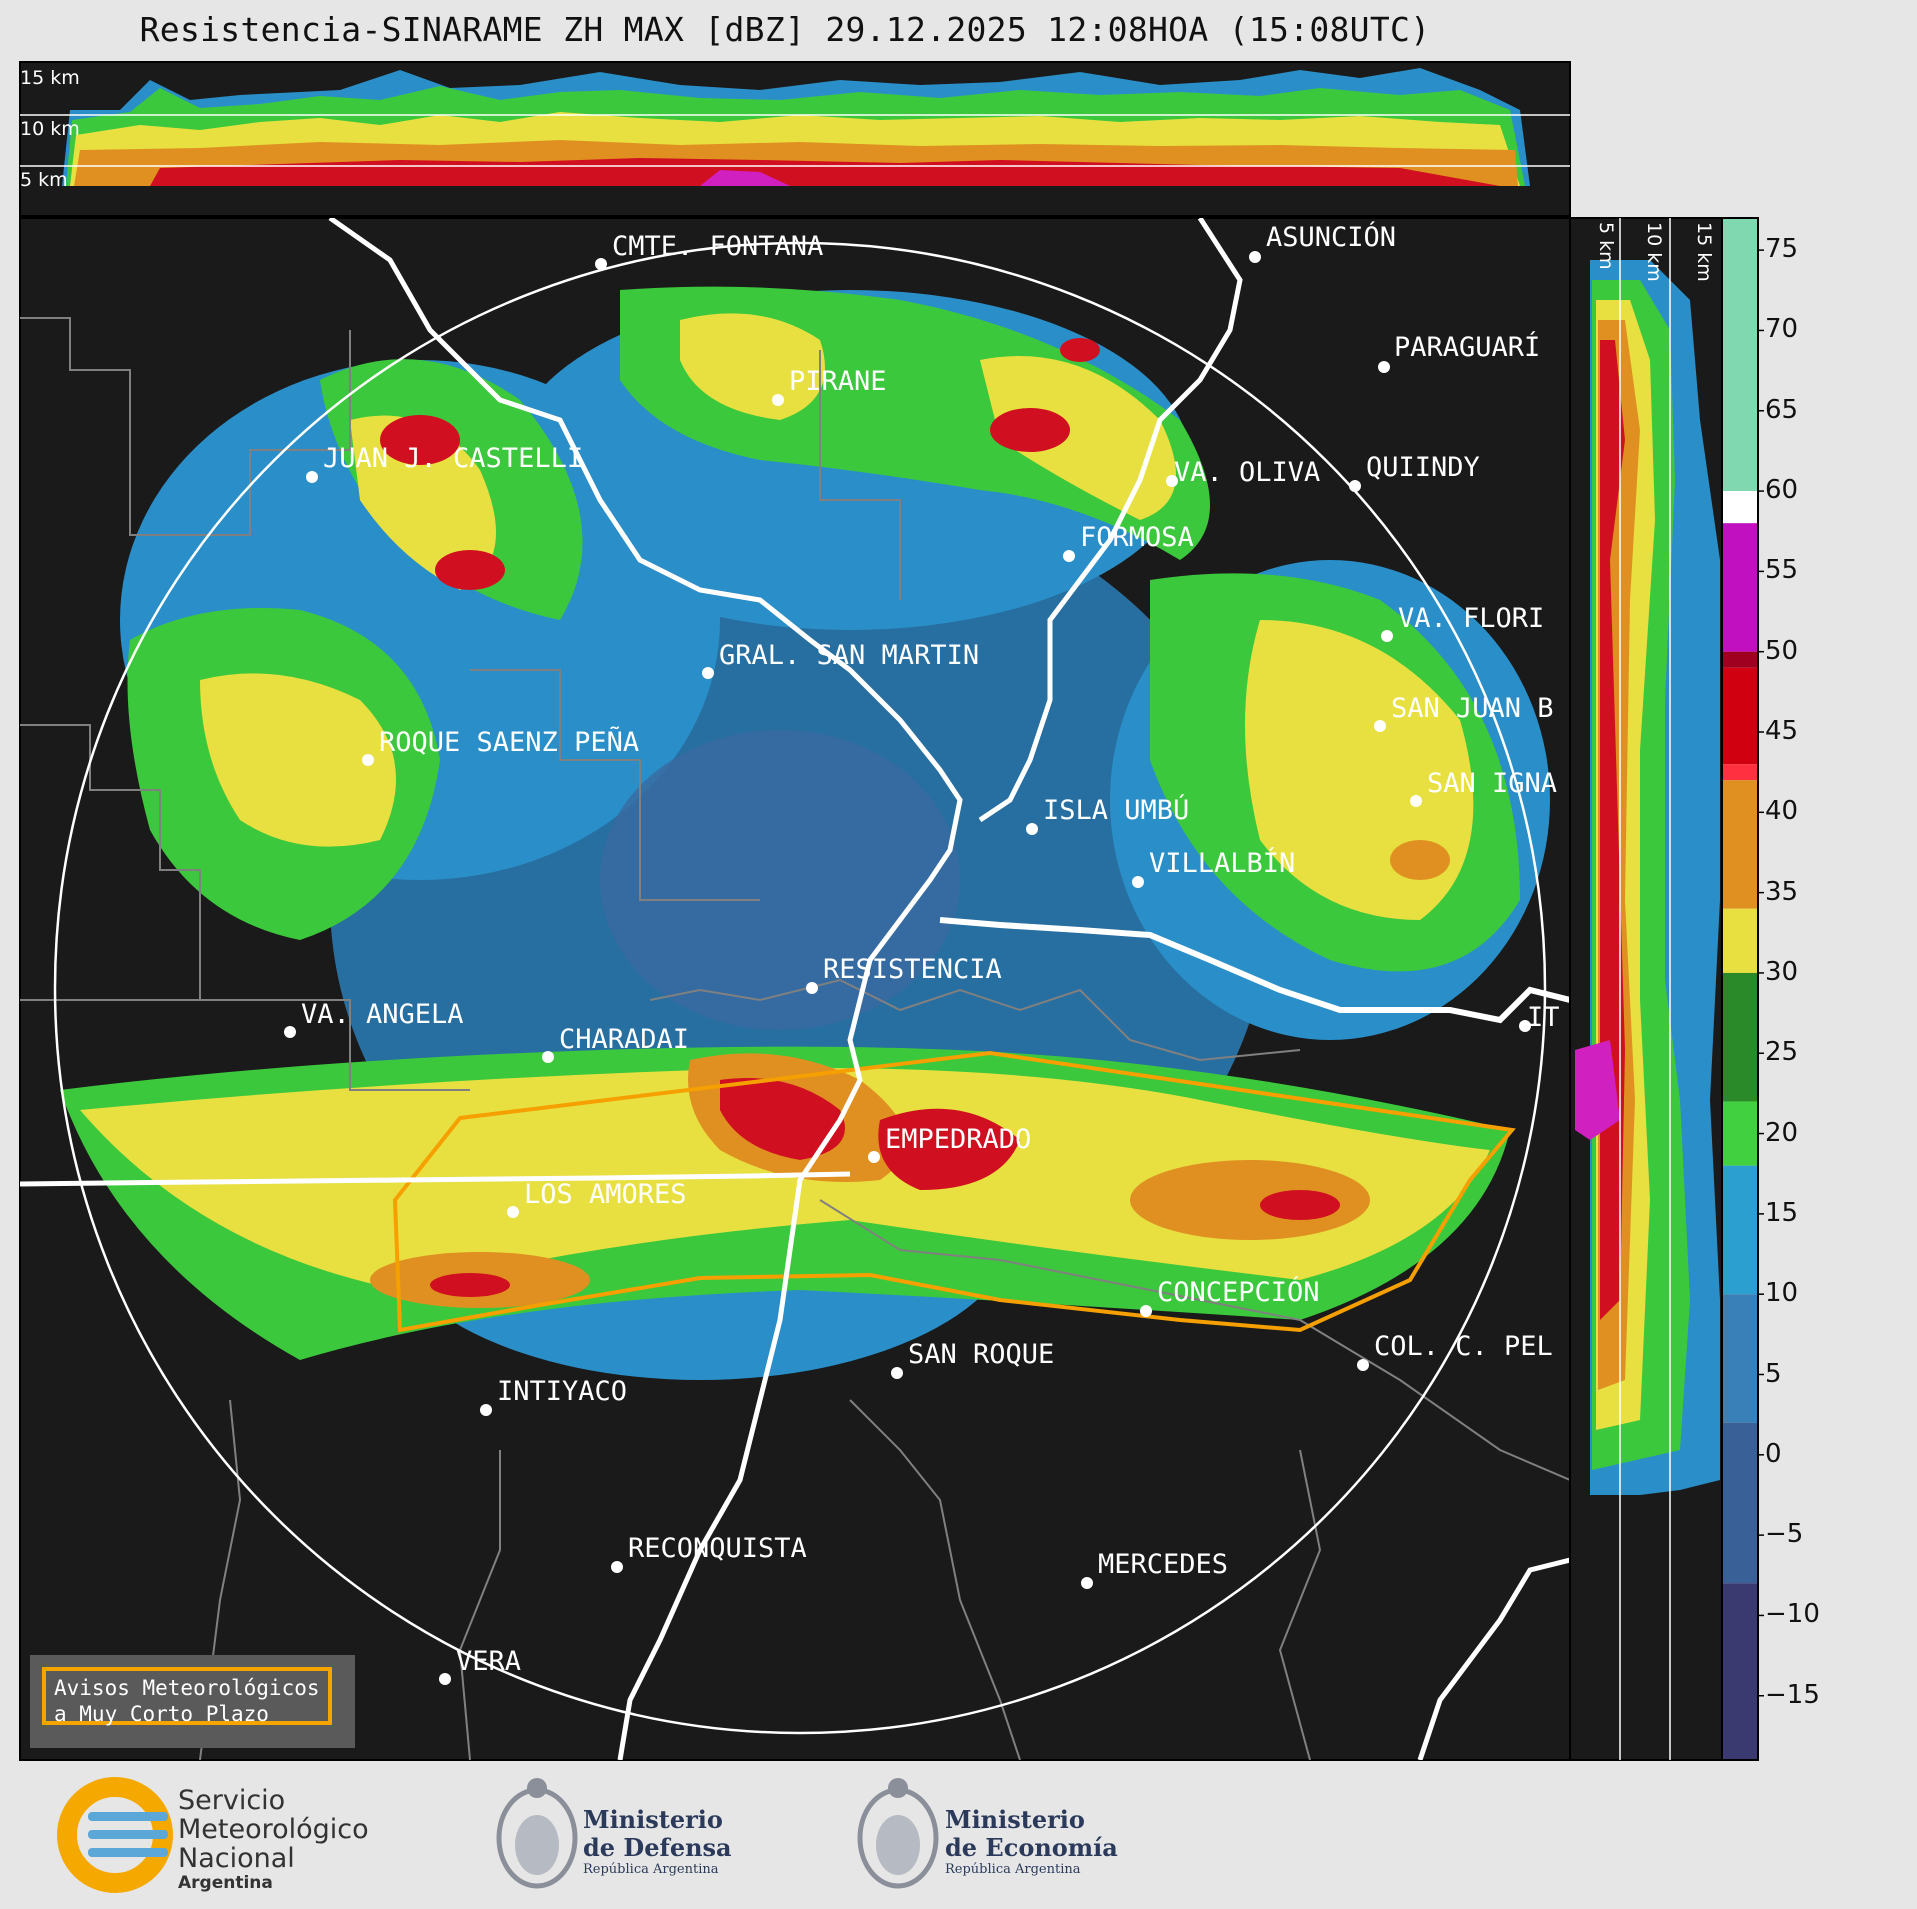 Image resolution: width=1917 pixels, height=1909 pixels. Describe the element at coordinates (115, 1835) in the screenshot. I see `smn-logo` at that location.